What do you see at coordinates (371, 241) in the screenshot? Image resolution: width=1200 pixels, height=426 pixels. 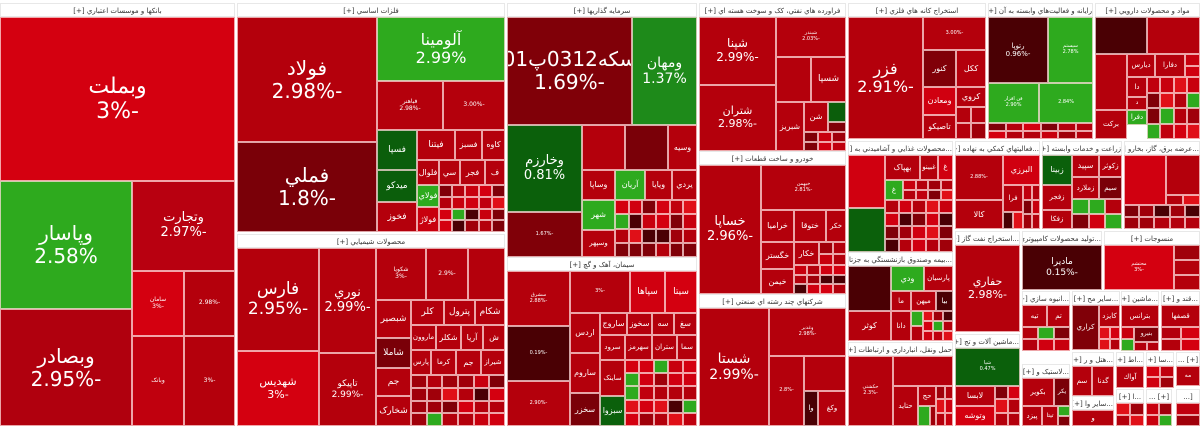 I see `sector-header: محصولات شيميايي [+]` at bounding box center [371, 241].